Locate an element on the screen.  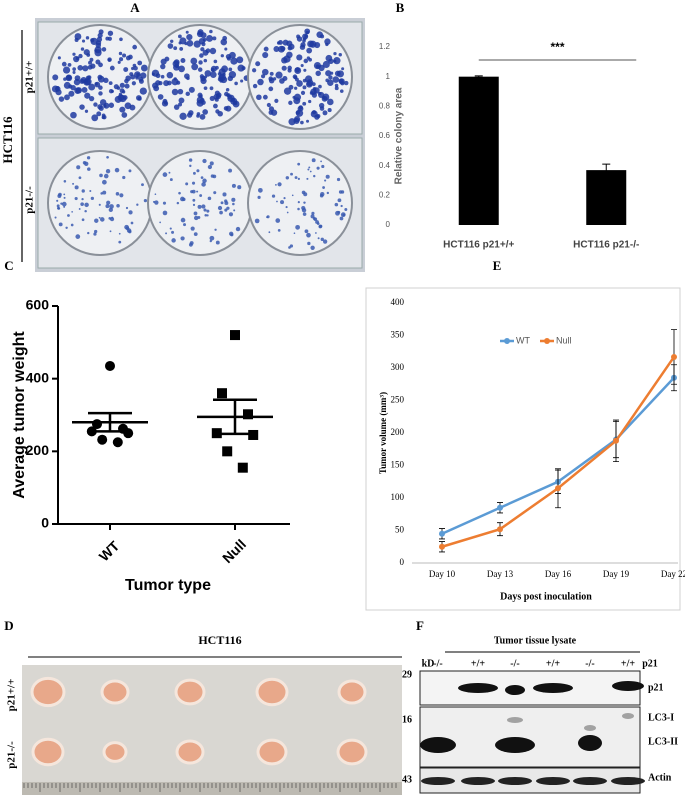
panel-label: A is located at coordinates (135, 7).